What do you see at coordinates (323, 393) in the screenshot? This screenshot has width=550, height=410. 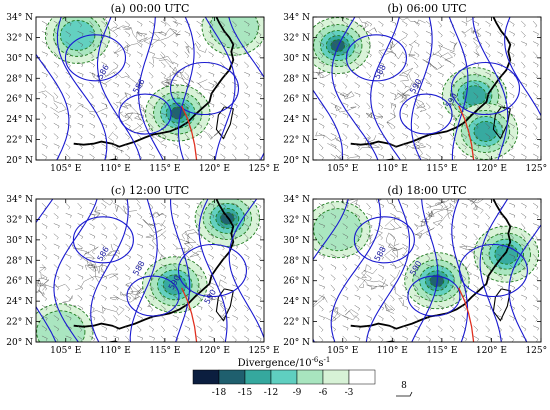 I see `colorbar-label: -6` at bounding box center [323, 393].